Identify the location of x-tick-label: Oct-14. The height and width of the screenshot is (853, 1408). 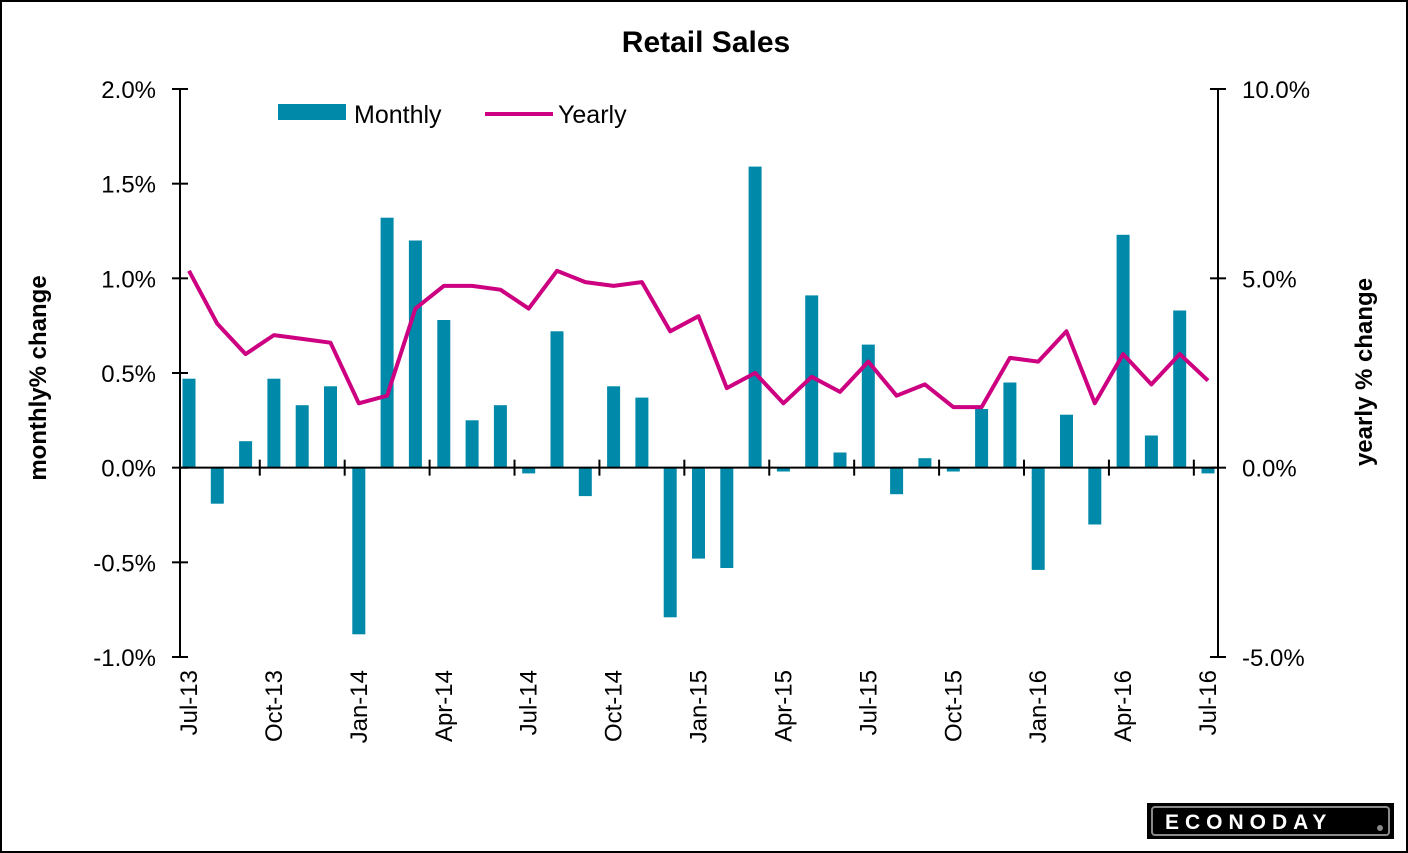
(614, 706).